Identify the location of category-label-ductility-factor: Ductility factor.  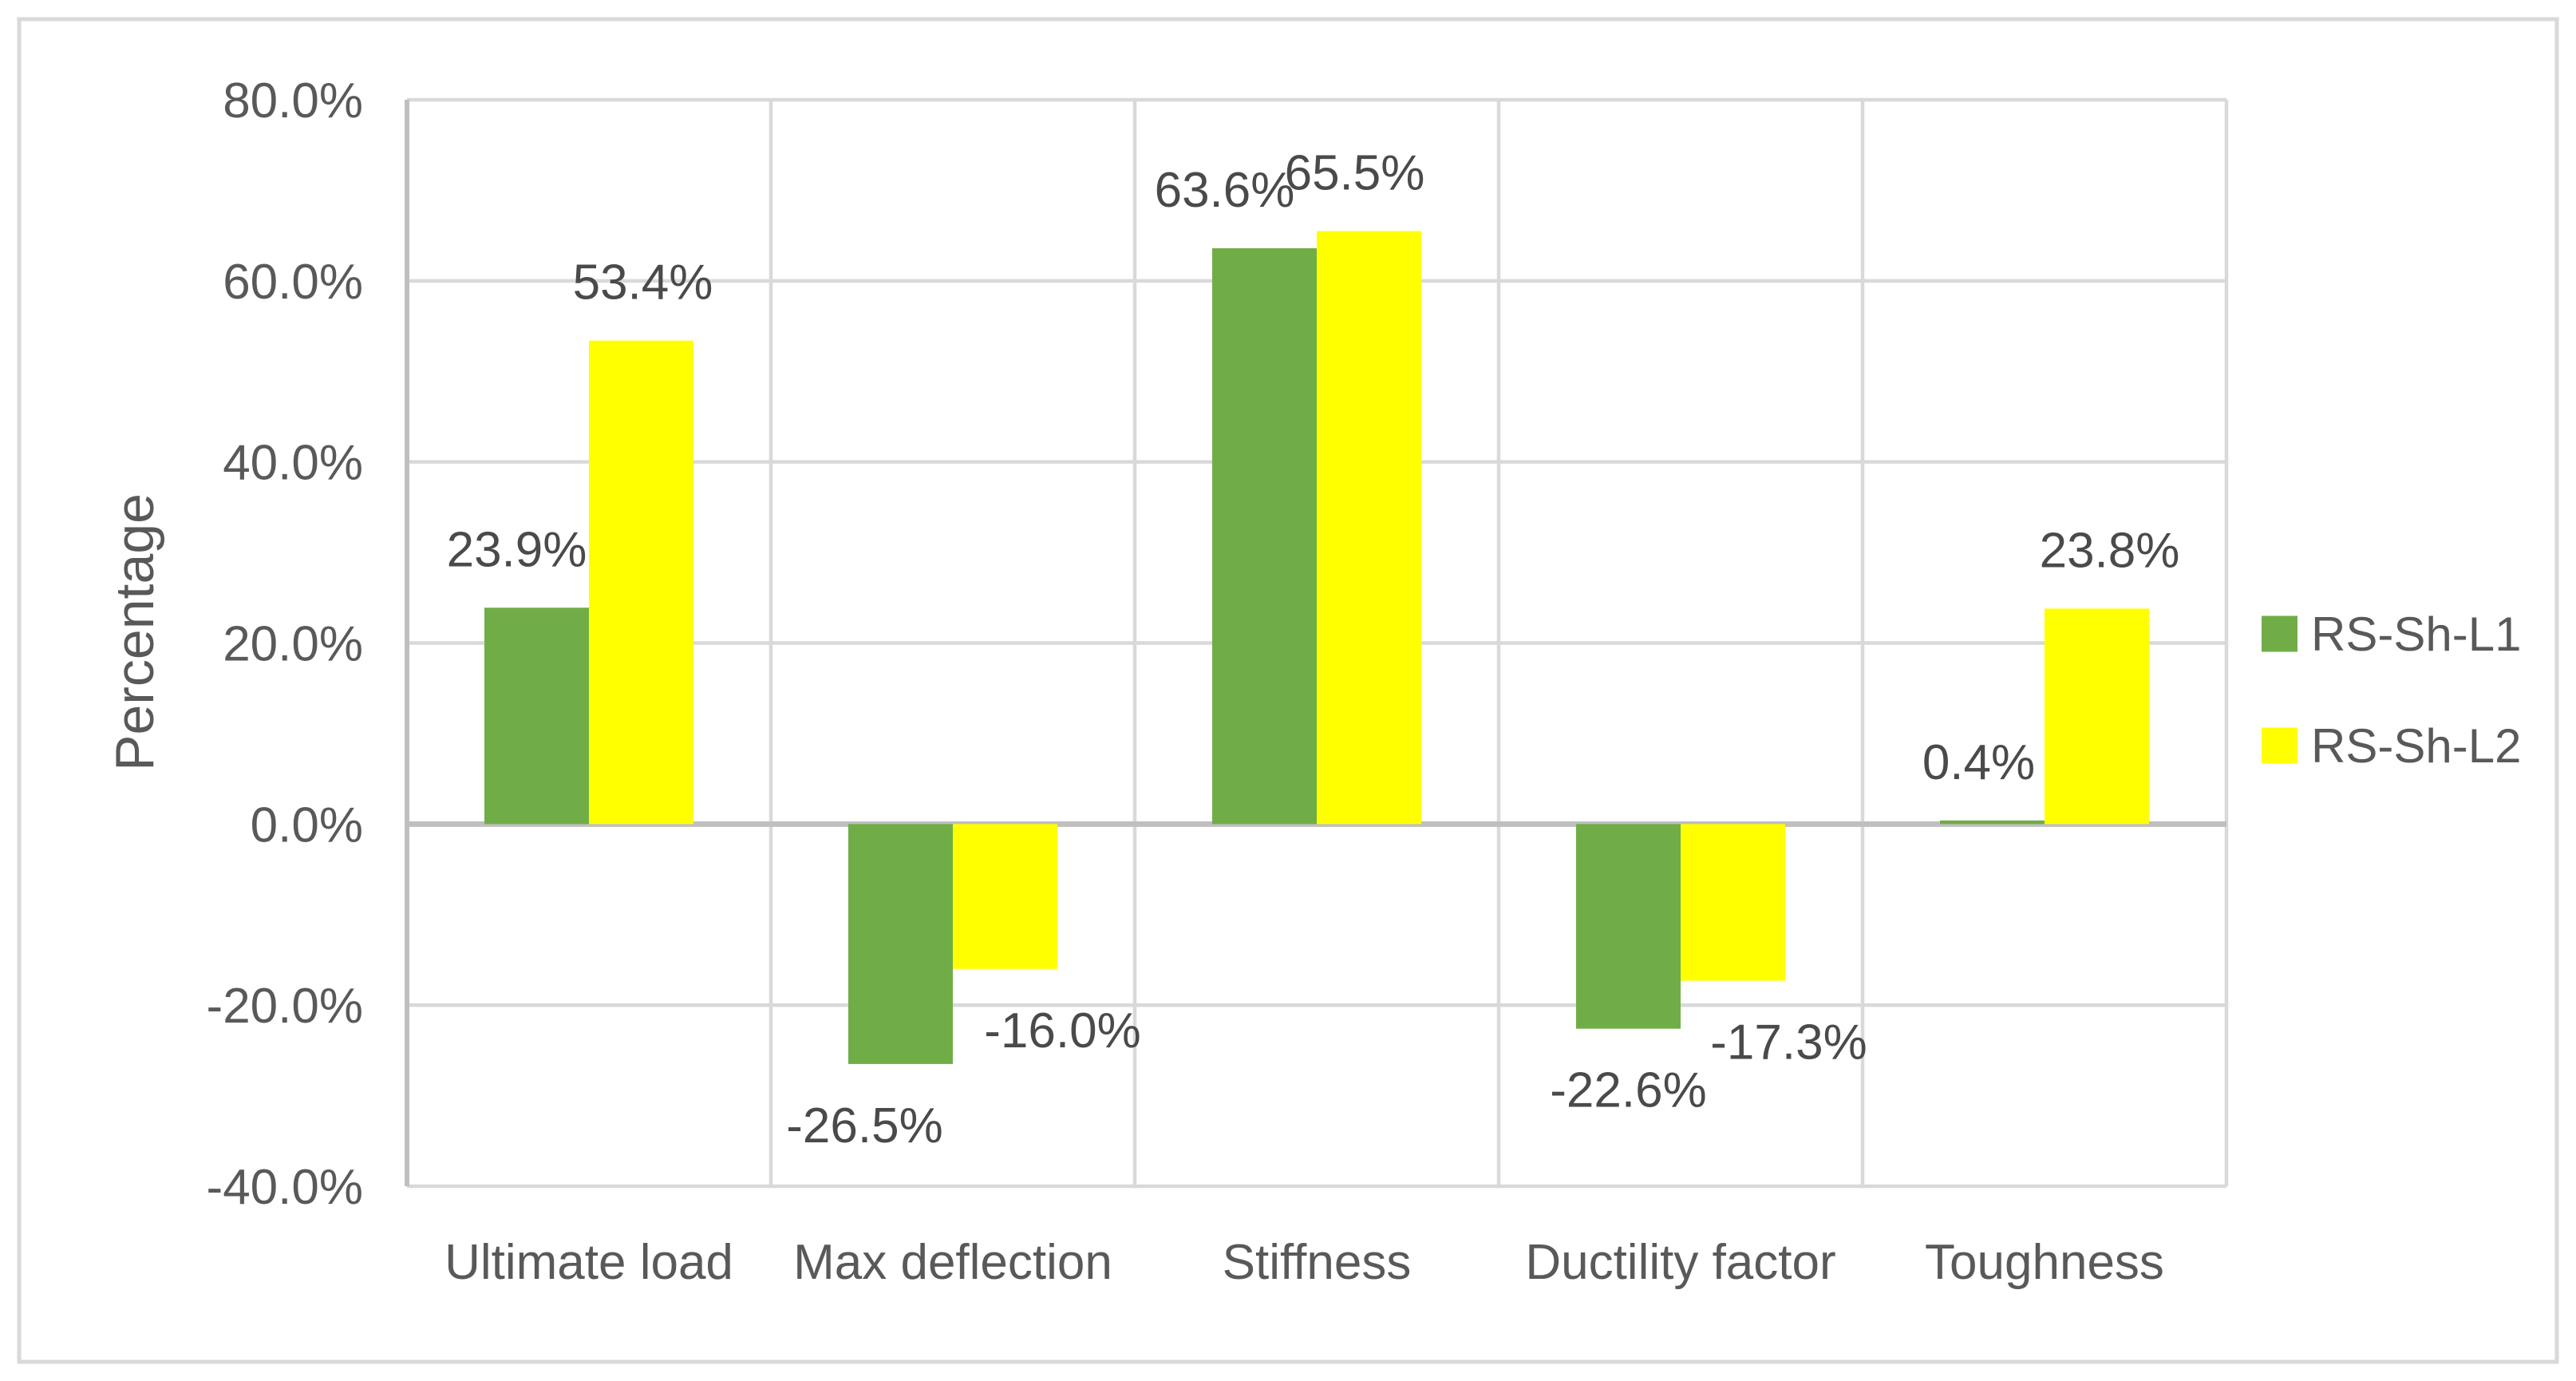
(1680, 1262).